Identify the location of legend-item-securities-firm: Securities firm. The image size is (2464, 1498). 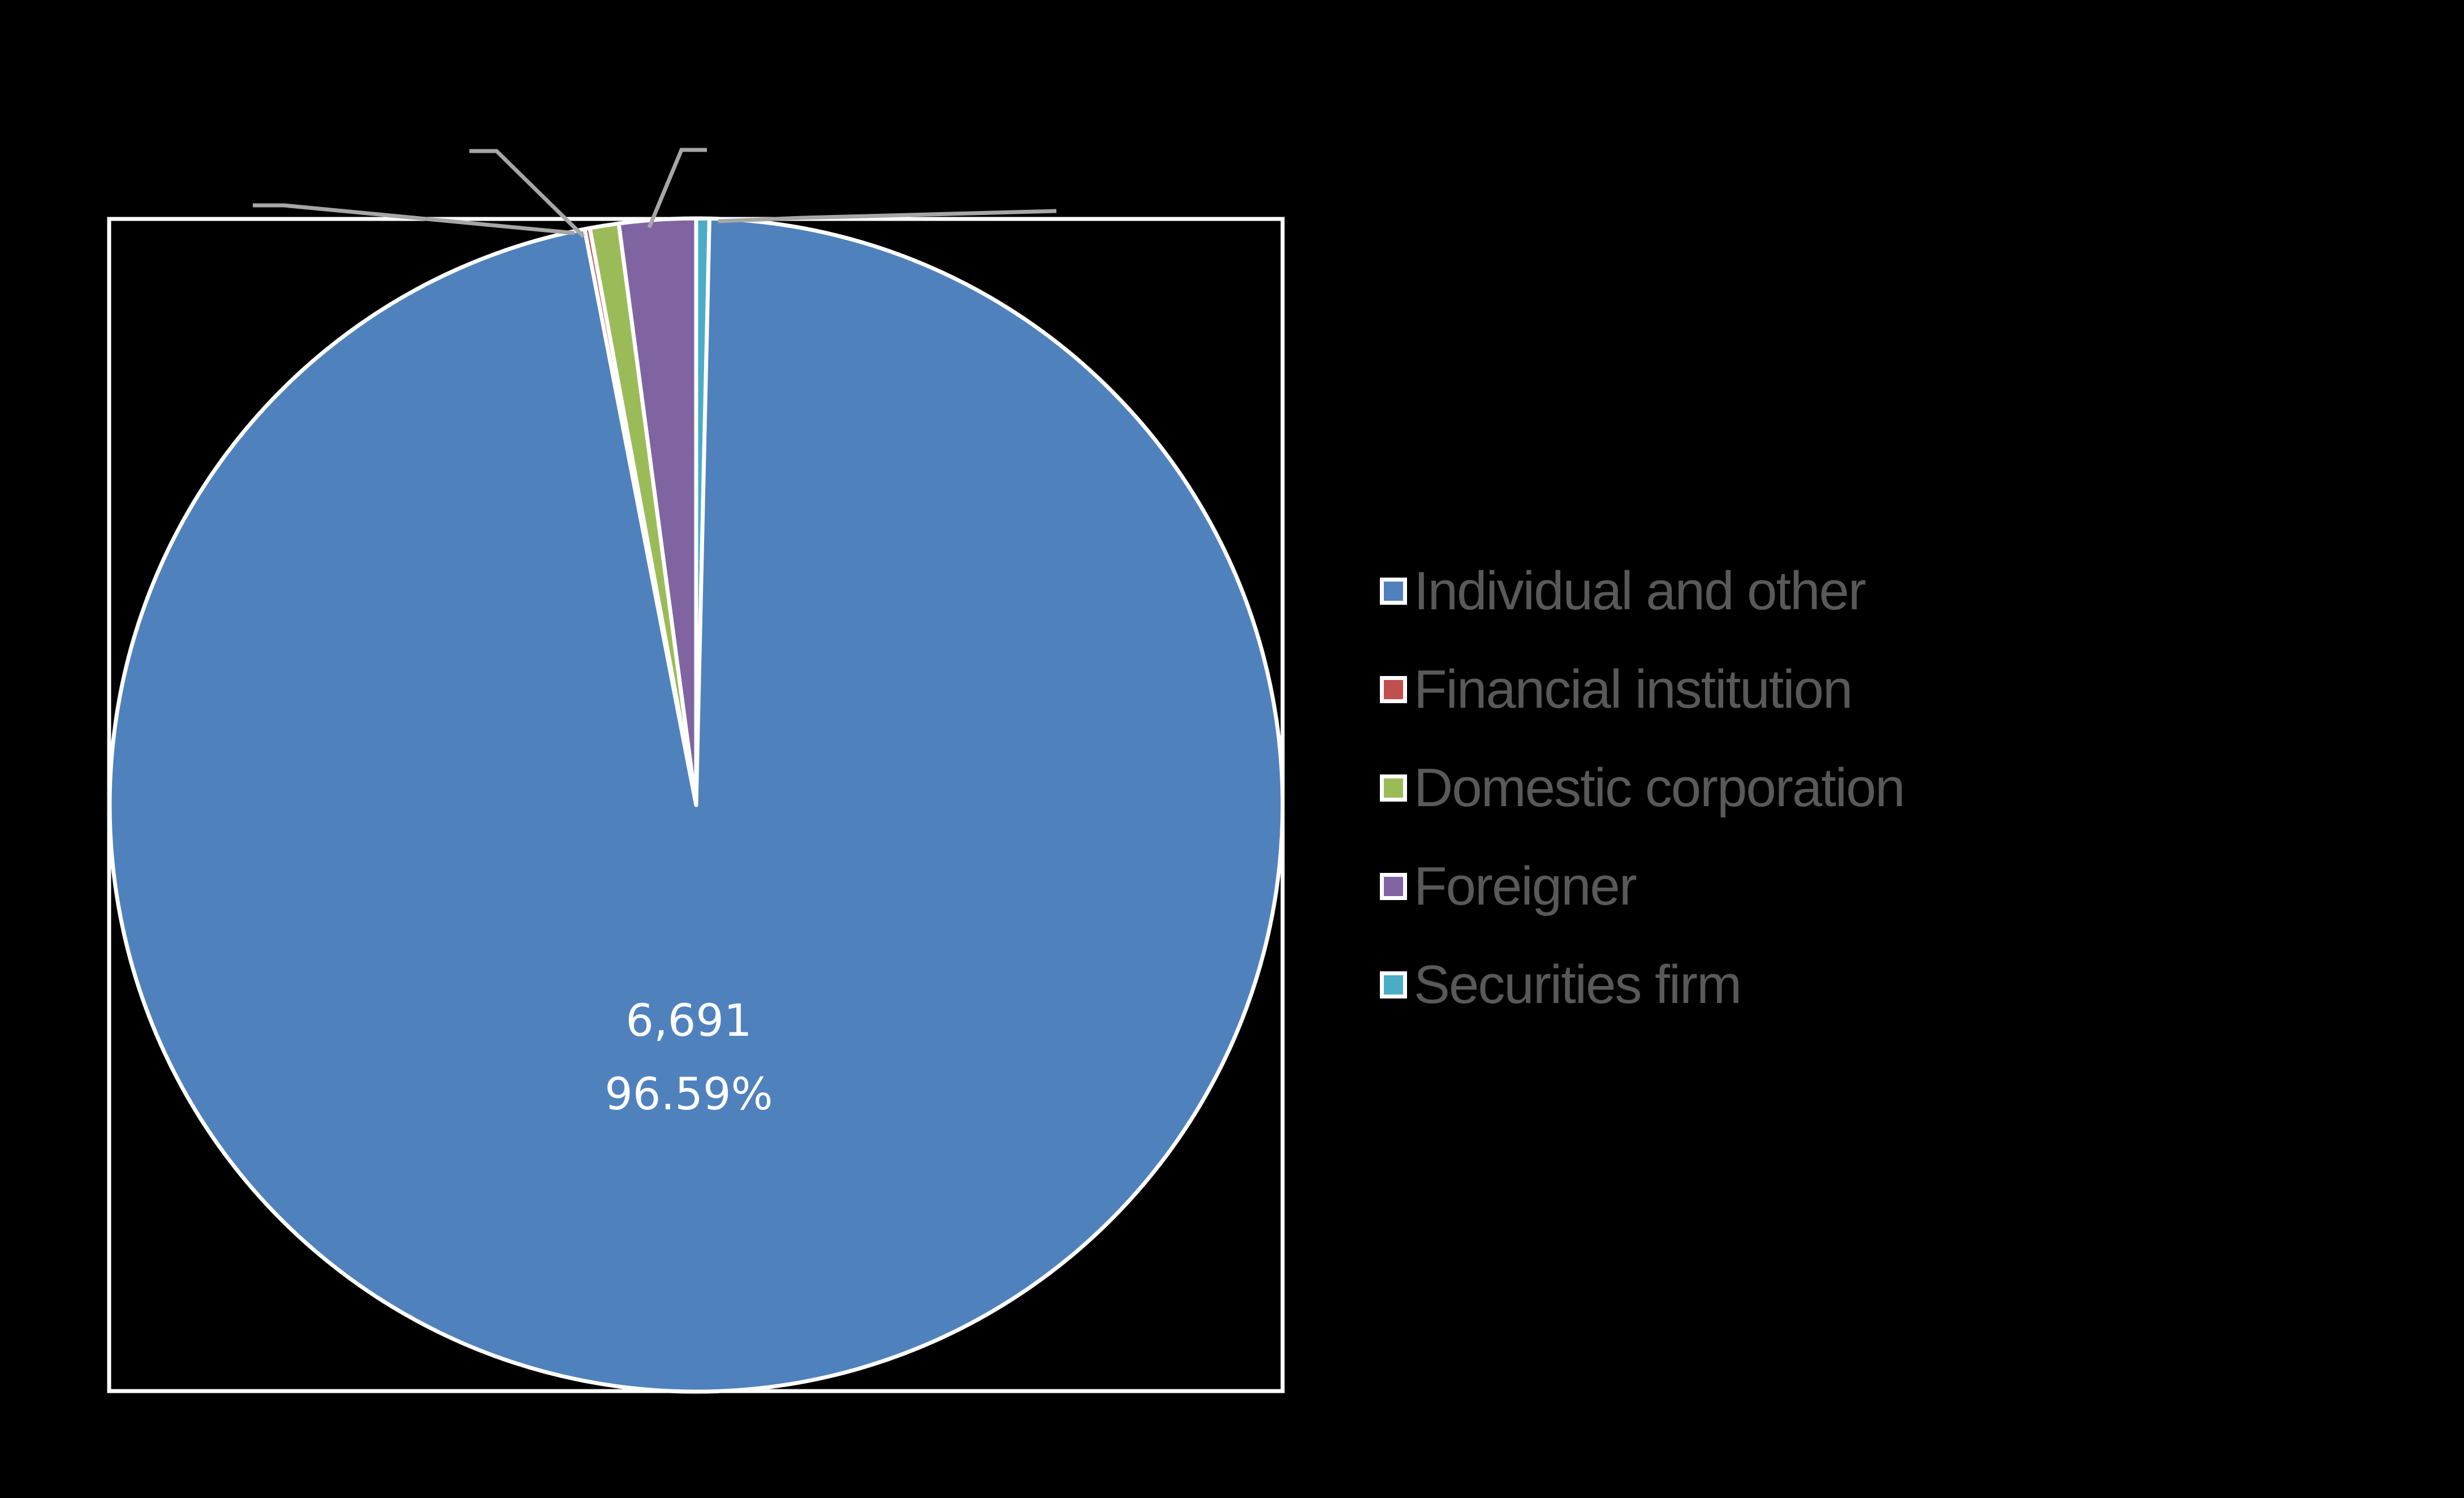
(1642, 985).